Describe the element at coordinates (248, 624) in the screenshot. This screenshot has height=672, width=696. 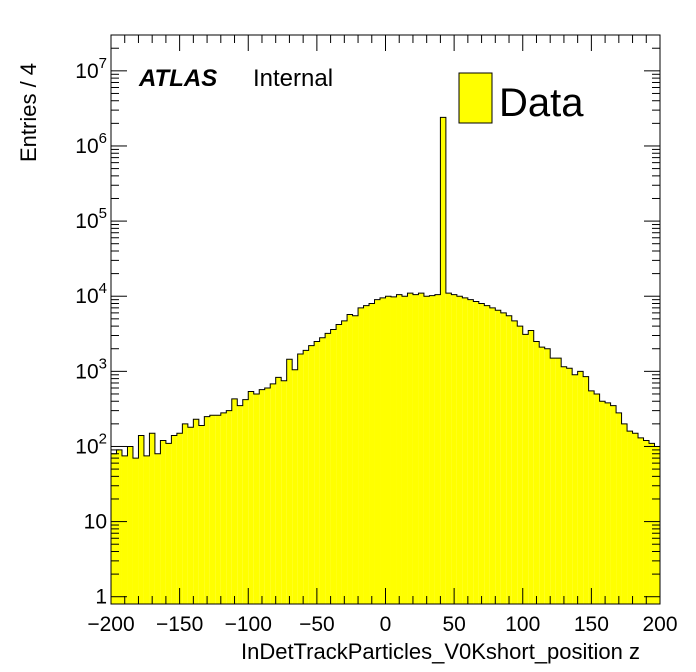
I see `x-tick-label: −100` at that location.